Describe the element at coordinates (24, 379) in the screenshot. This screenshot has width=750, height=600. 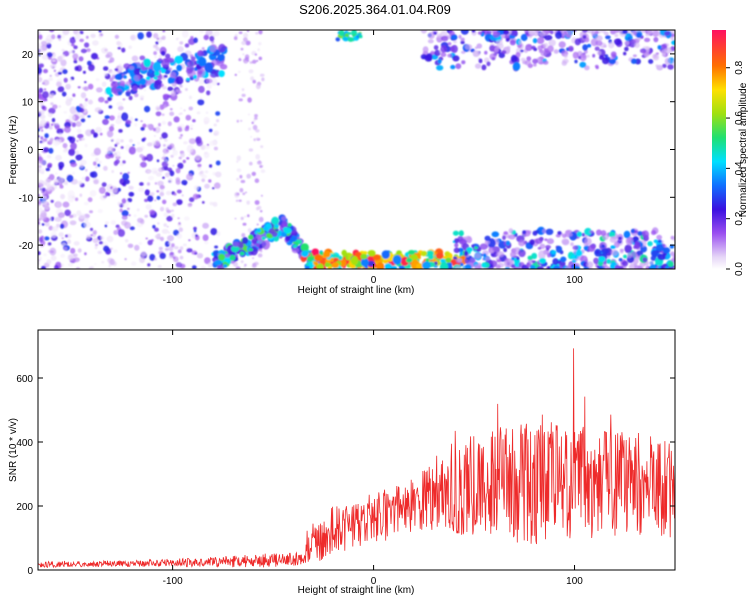
I see `y-tick-label: 600` at that location.